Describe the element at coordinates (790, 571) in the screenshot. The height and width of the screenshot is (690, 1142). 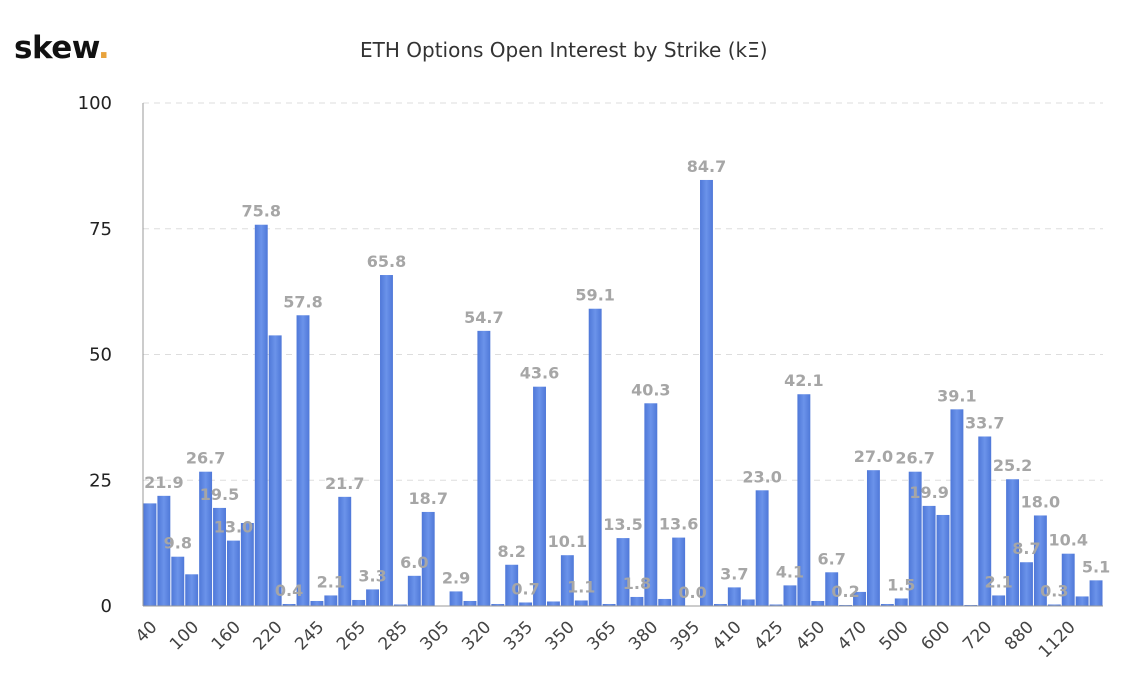
I see `data-label: 4.1` at that location.